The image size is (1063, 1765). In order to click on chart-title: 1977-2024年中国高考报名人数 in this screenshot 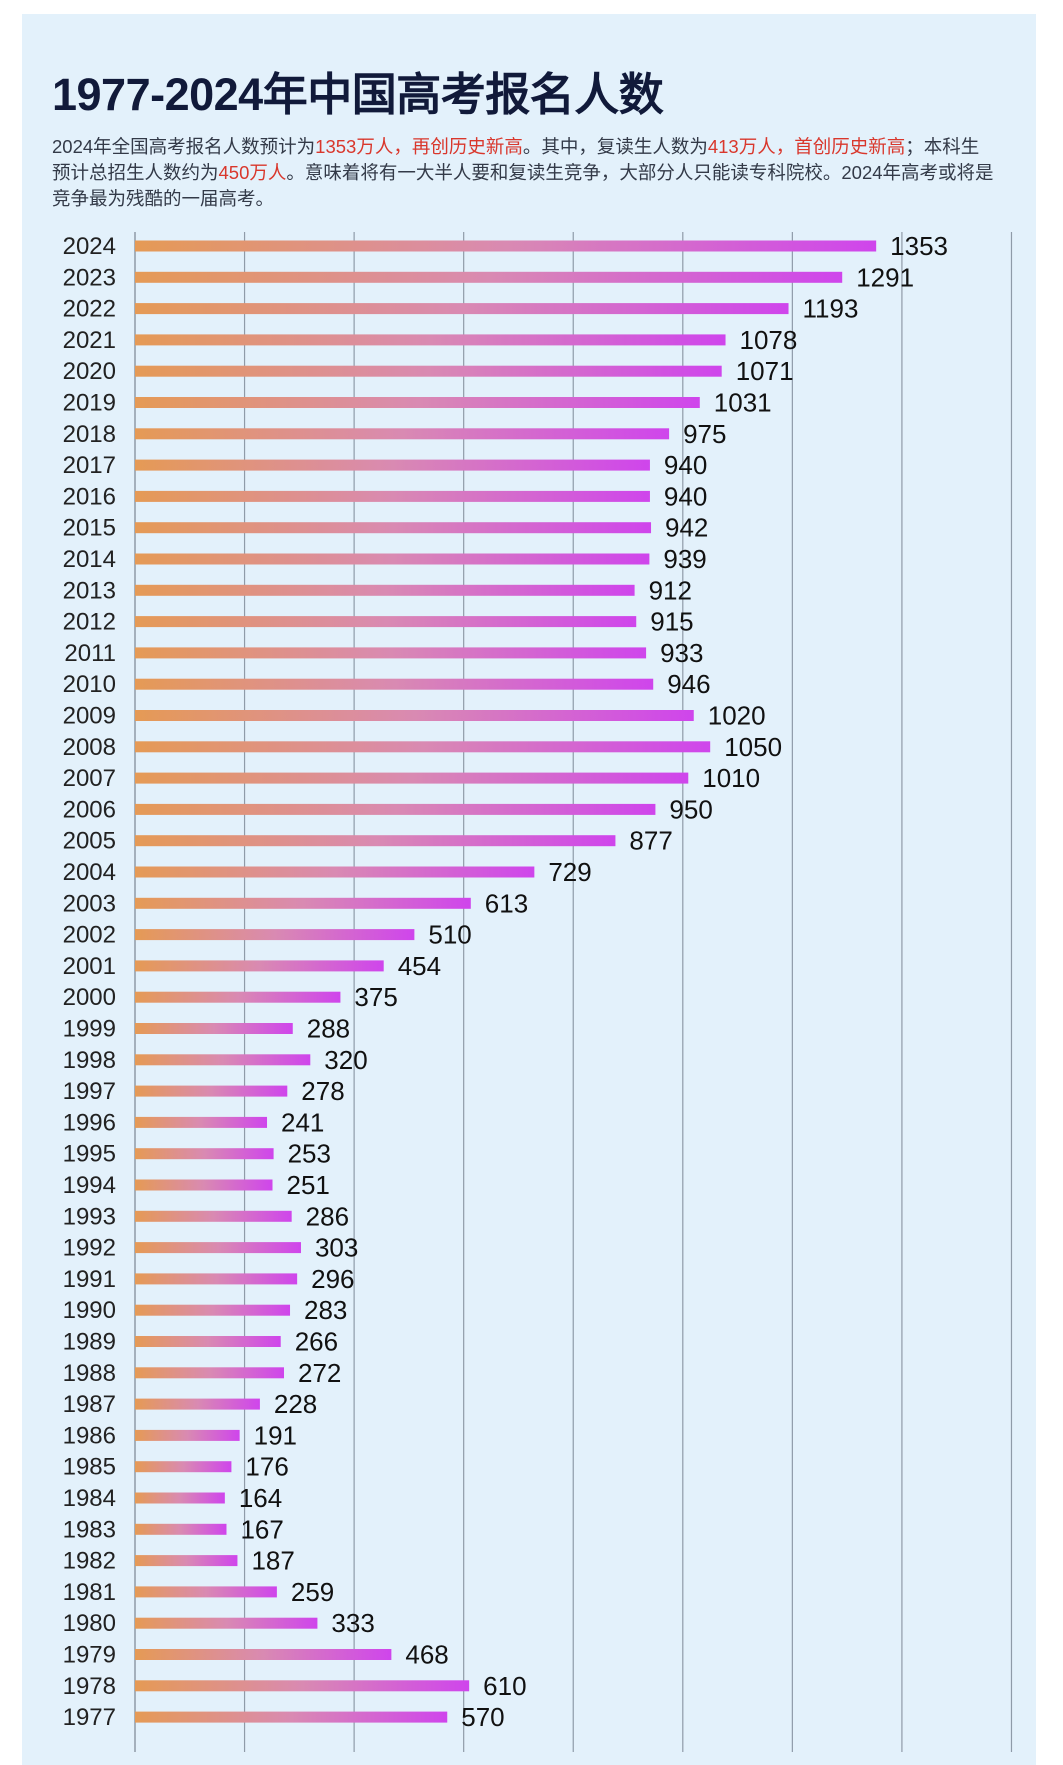, I will do `click(358, 94)`.